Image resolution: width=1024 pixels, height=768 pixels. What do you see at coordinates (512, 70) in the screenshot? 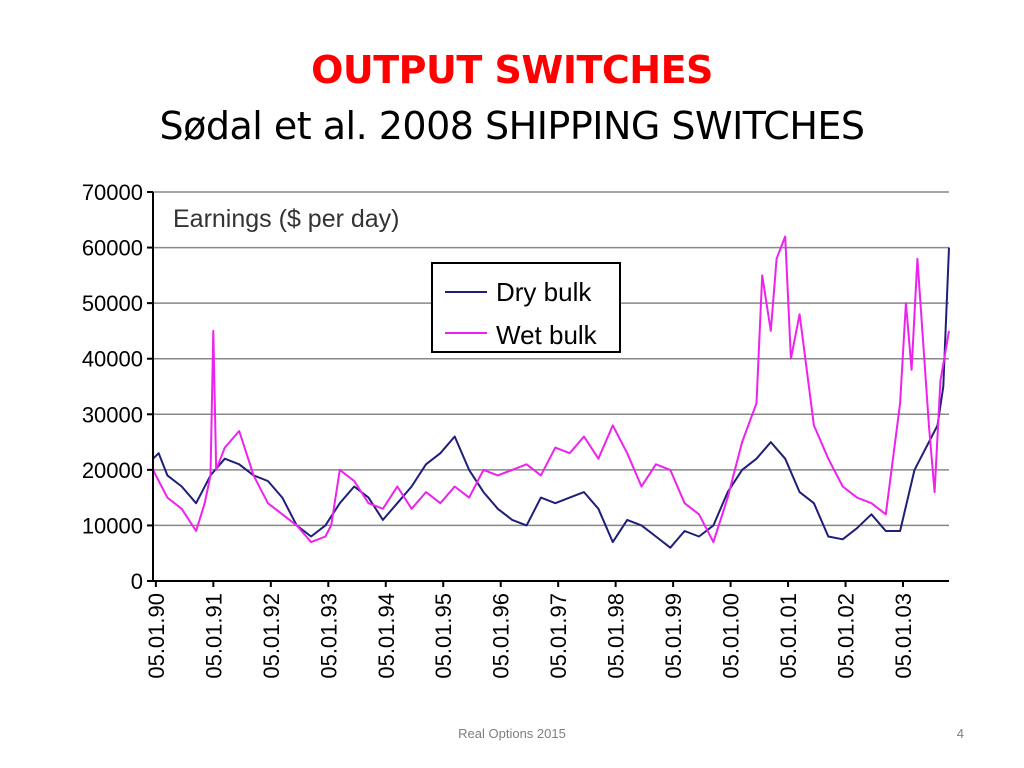
I see `slide-title: OUTPUT SWITCHES` at bounding box center [512, 70].